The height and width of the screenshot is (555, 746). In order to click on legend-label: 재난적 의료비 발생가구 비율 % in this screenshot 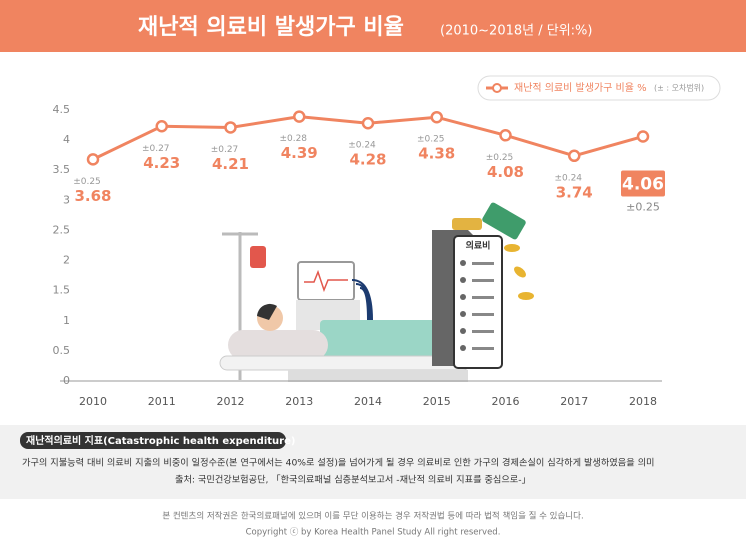, I will do `click(580, 88)`.